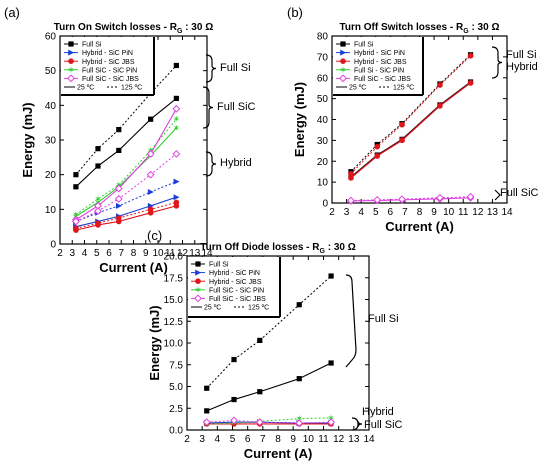 The image size is (550, 462). What do you see at coordinates (51, 210) in the screenshot?
I see `y-tick-label: 10` at bounding box center [51, 210].